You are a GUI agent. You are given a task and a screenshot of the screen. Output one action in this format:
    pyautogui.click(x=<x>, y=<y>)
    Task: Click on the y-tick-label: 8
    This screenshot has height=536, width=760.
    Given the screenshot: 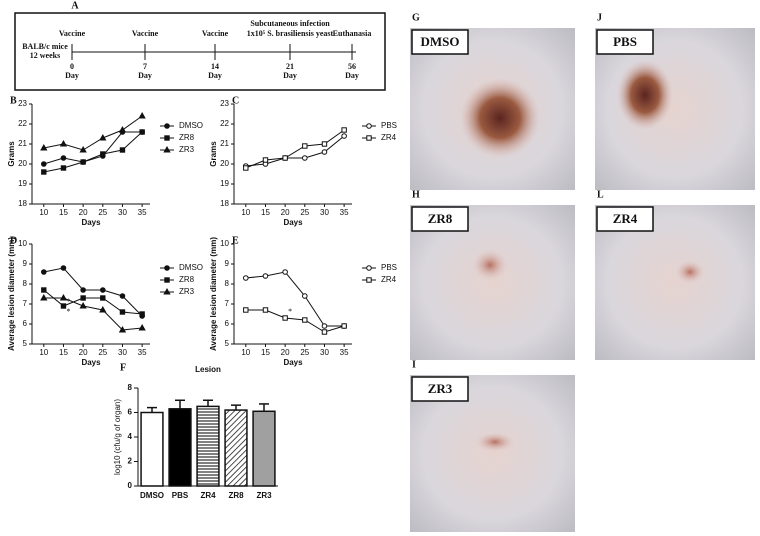 What is the action you would take?
    pyautogui.click(x=227, y=283)
    